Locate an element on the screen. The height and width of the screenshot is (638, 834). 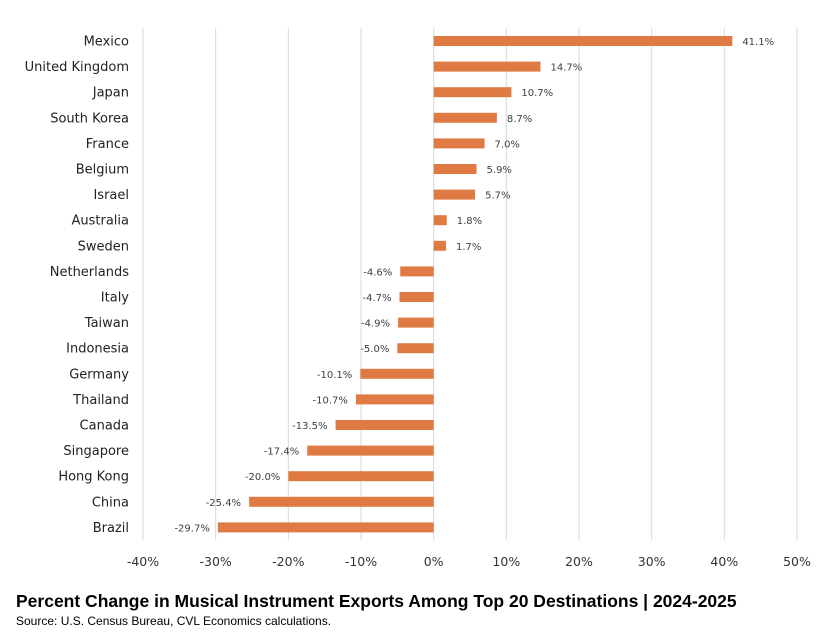
category-label: Italy is located at coordinates (115, 298).